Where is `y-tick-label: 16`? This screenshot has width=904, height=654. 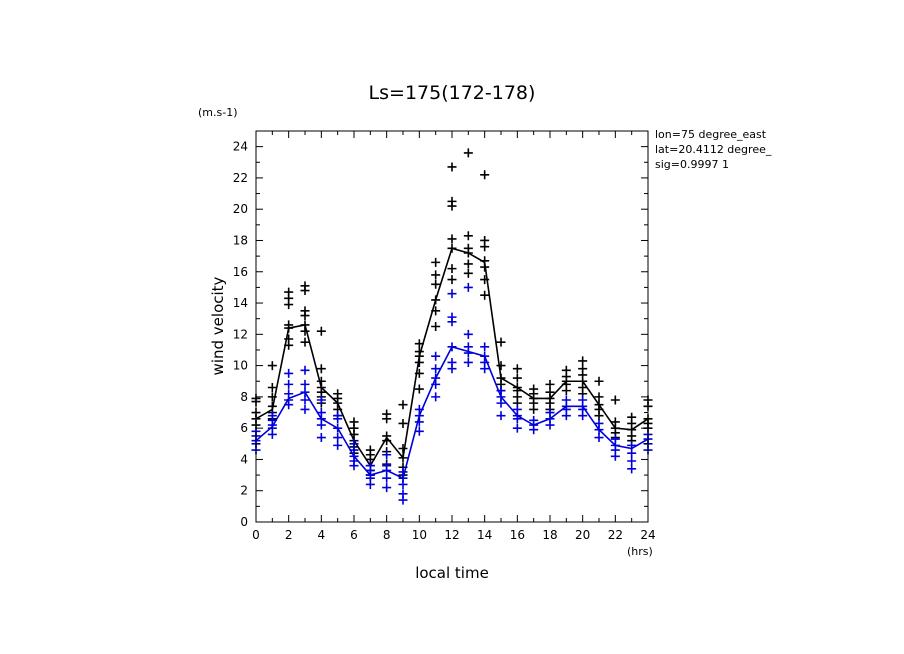 y-tick-label: 16 is located at coordinates (240, 272).